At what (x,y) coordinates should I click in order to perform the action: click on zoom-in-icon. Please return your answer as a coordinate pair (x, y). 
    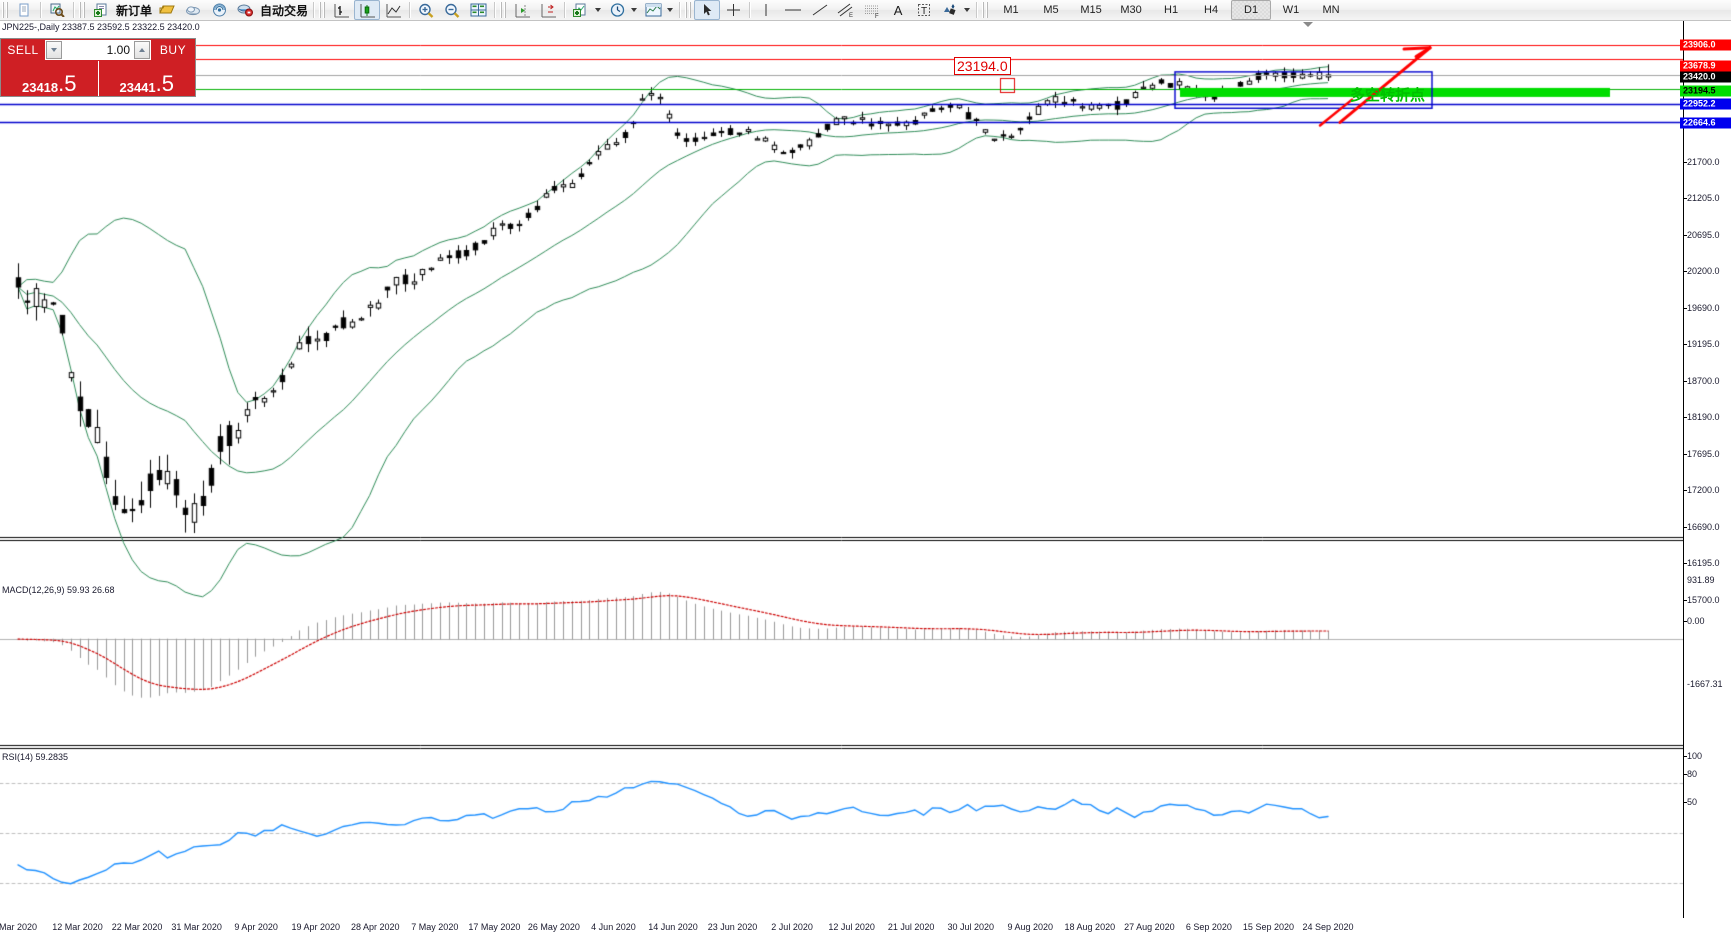
    Looking at the image, I should click on (426, 10).